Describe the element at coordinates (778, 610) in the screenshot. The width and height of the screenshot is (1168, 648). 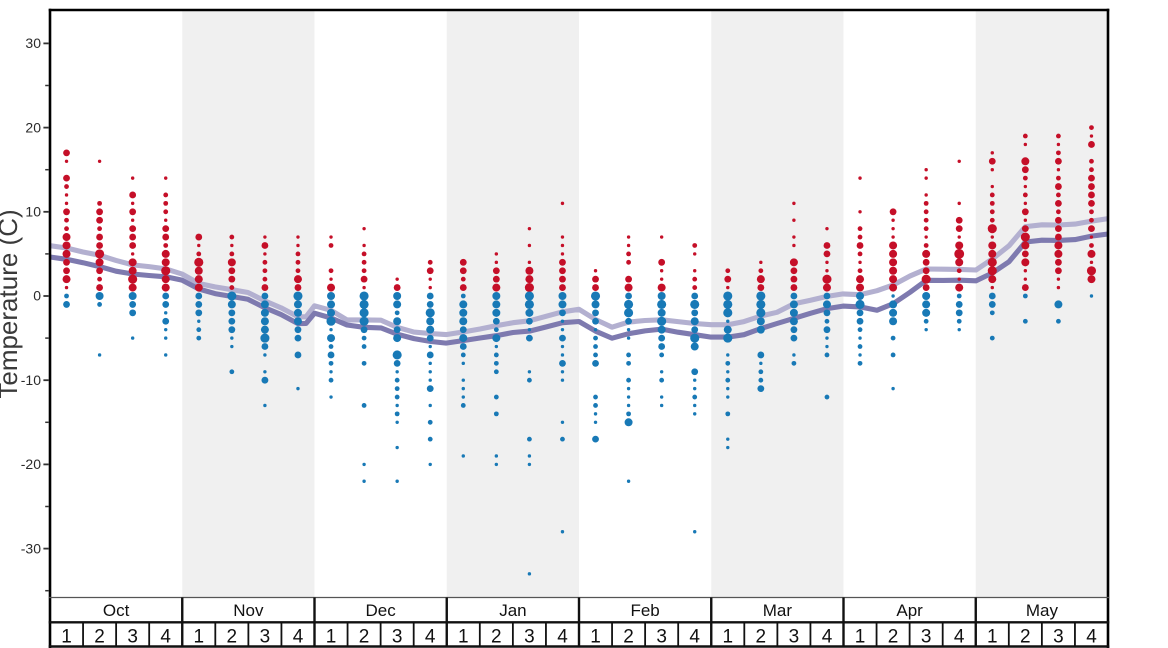
I see `svg-text: Mar` at that location.